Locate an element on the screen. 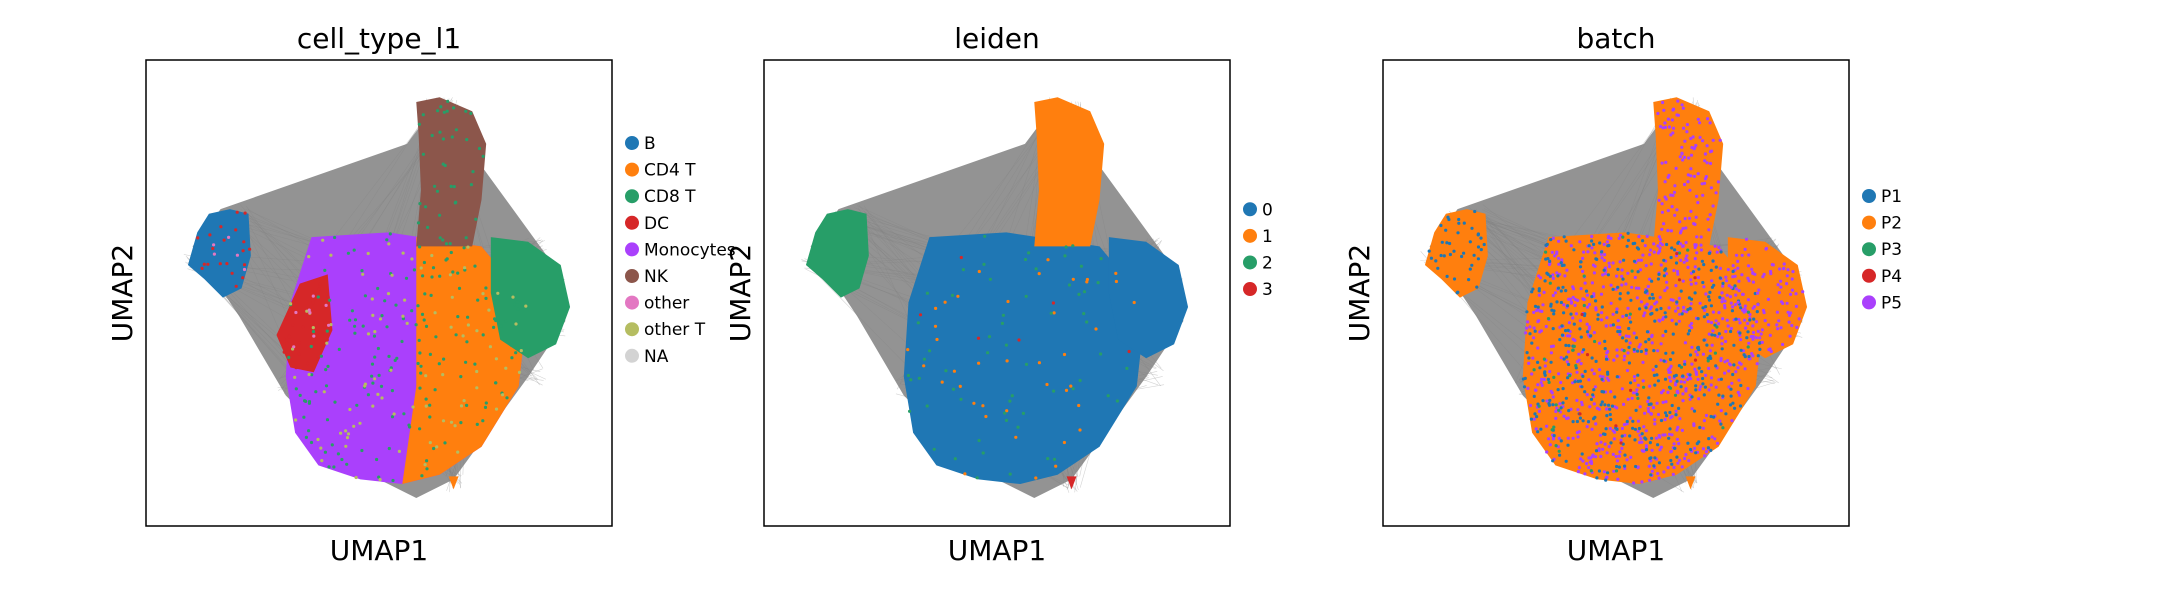 The image size is (2173, 600). tip-point is located at coordinates (1071, 483).